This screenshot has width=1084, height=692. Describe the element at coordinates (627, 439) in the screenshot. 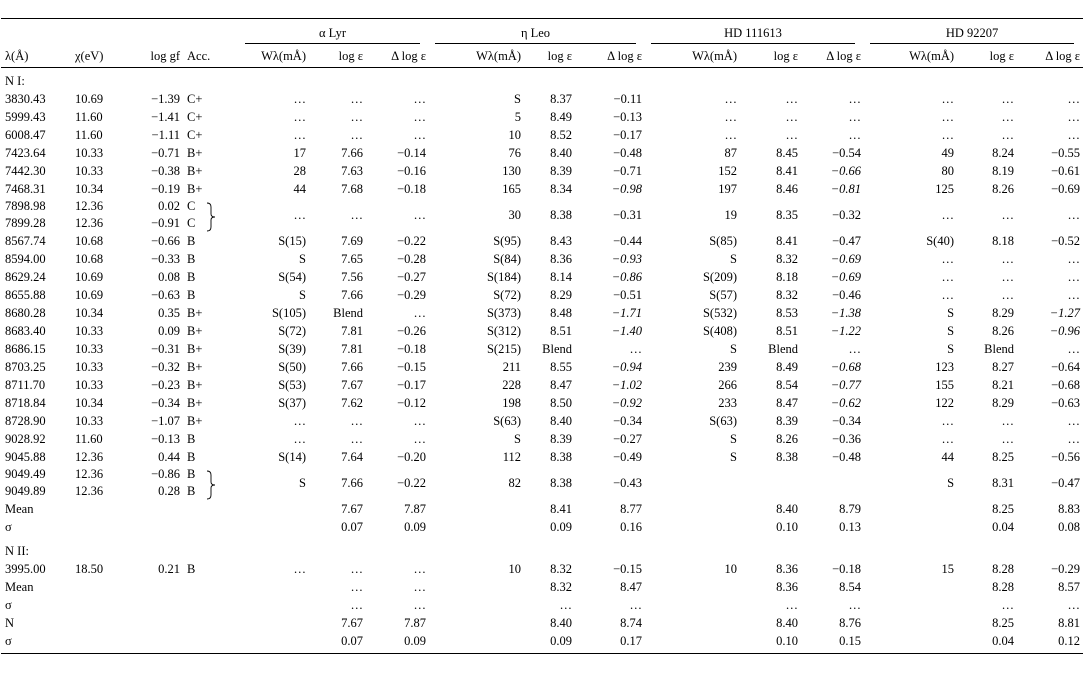

I see `cell: −0.27` at that location.